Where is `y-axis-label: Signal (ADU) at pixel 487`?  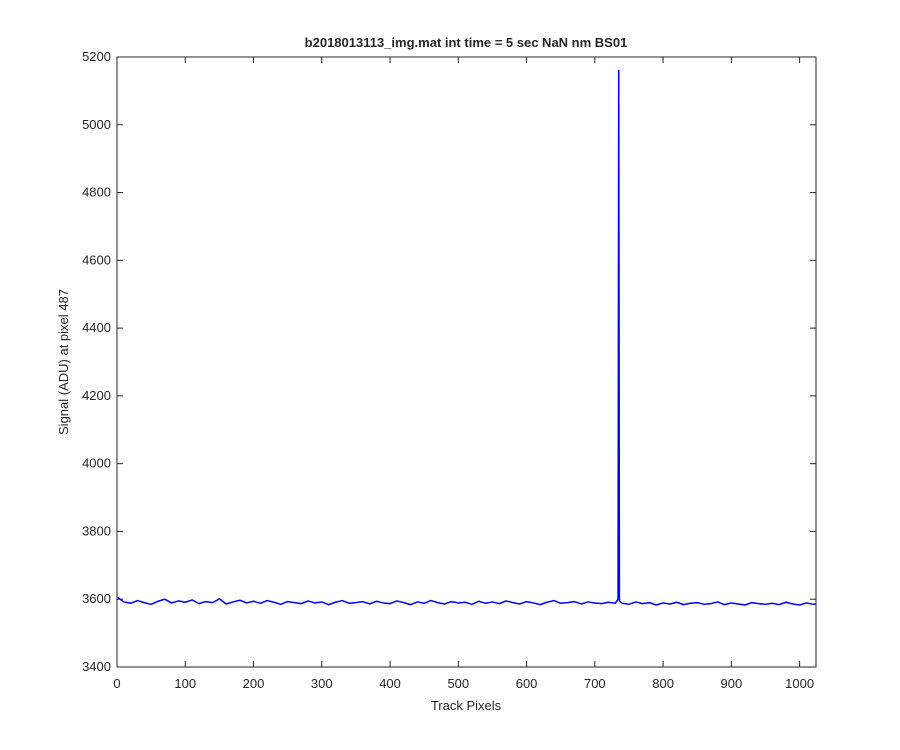
y-axis-label: Signal (ADU) at pixel 487 is located at coordinates (63, 362).